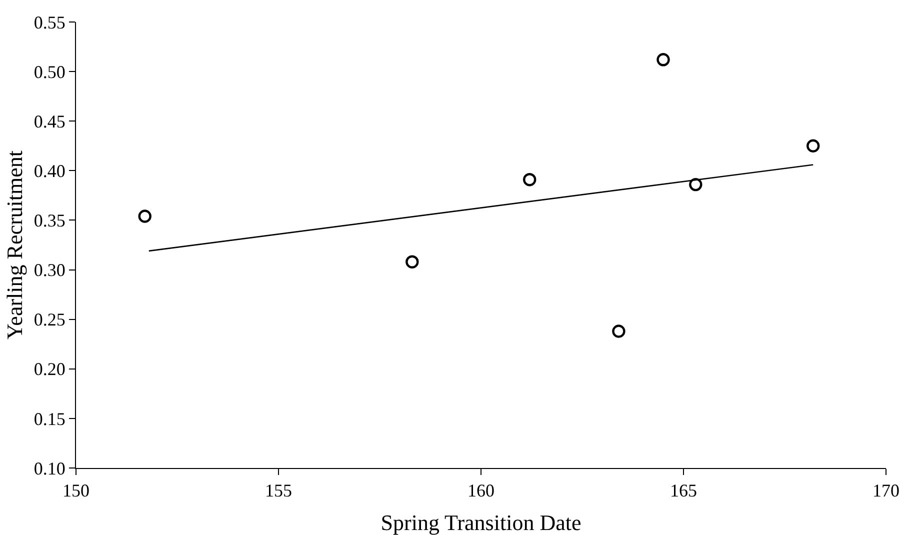 This screenshot has width=912, height=535. What do you see at coordinates (50, 72) in the screenshot?
I see `y-tick-label: 0.50` at bounding box center [50, 72].